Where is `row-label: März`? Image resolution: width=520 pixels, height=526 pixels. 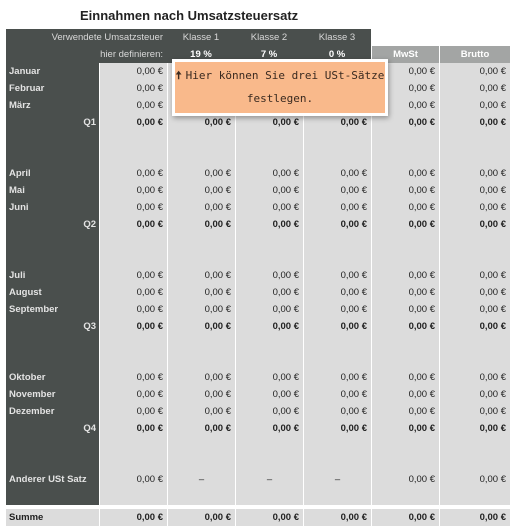
row-label: März is located at coordinates (52, 105).